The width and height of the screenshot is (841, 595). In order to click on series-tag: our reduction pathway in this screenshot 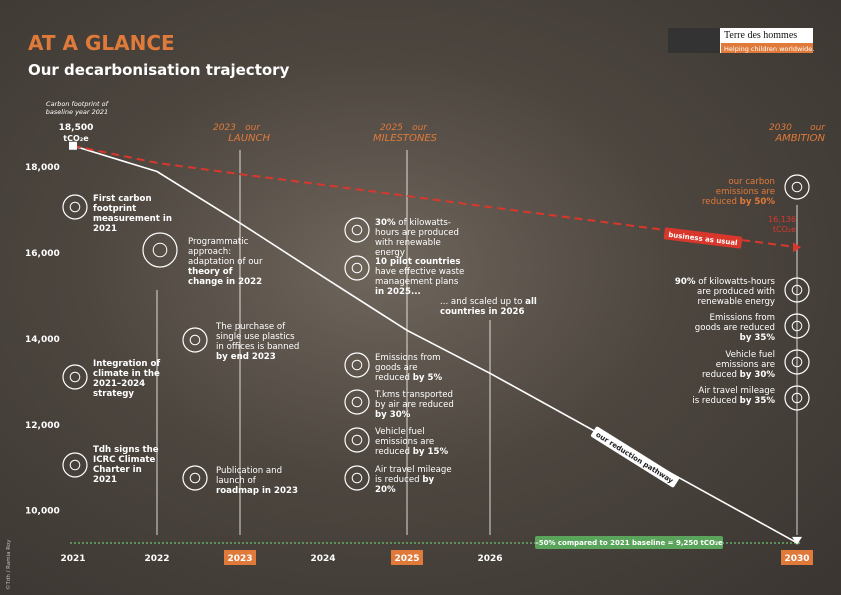, I will do `click(635, 457)`.